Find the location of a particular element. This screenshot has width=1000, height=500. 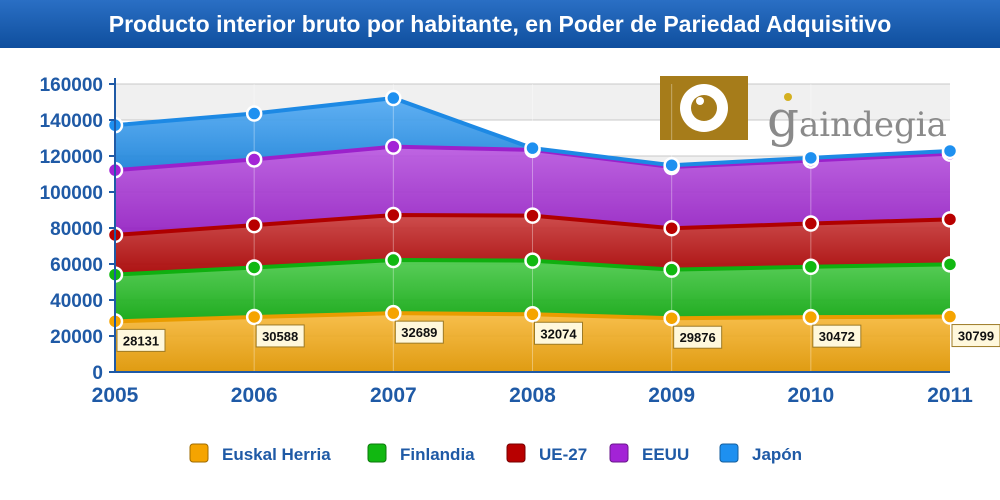

y-tick-label: 0 is located at coordinates (97, 373).